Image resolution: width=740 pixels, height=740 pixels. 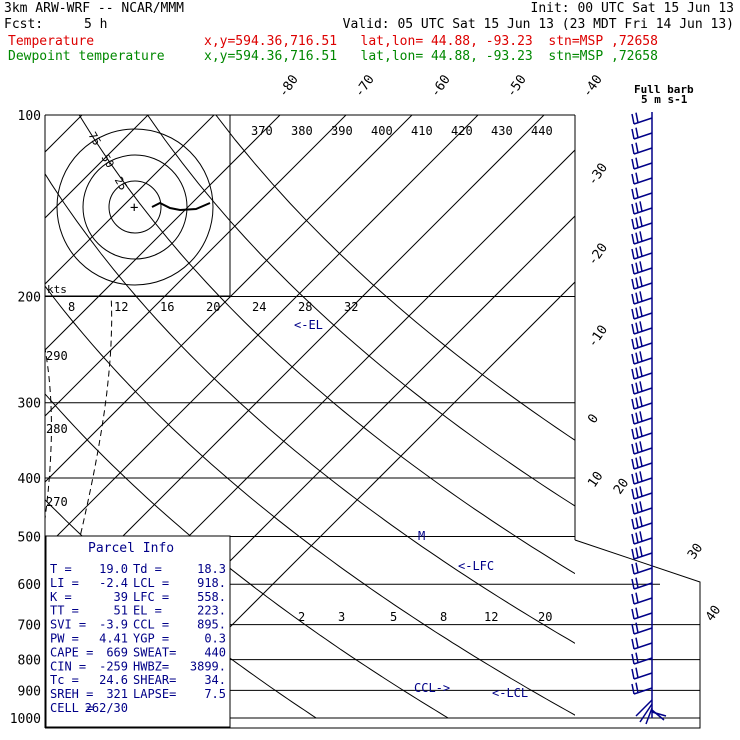 What do you see at coordinates (695, 551) in the screenshot?
I see `isotherm-label: 30` at bounding box center [695, 551].